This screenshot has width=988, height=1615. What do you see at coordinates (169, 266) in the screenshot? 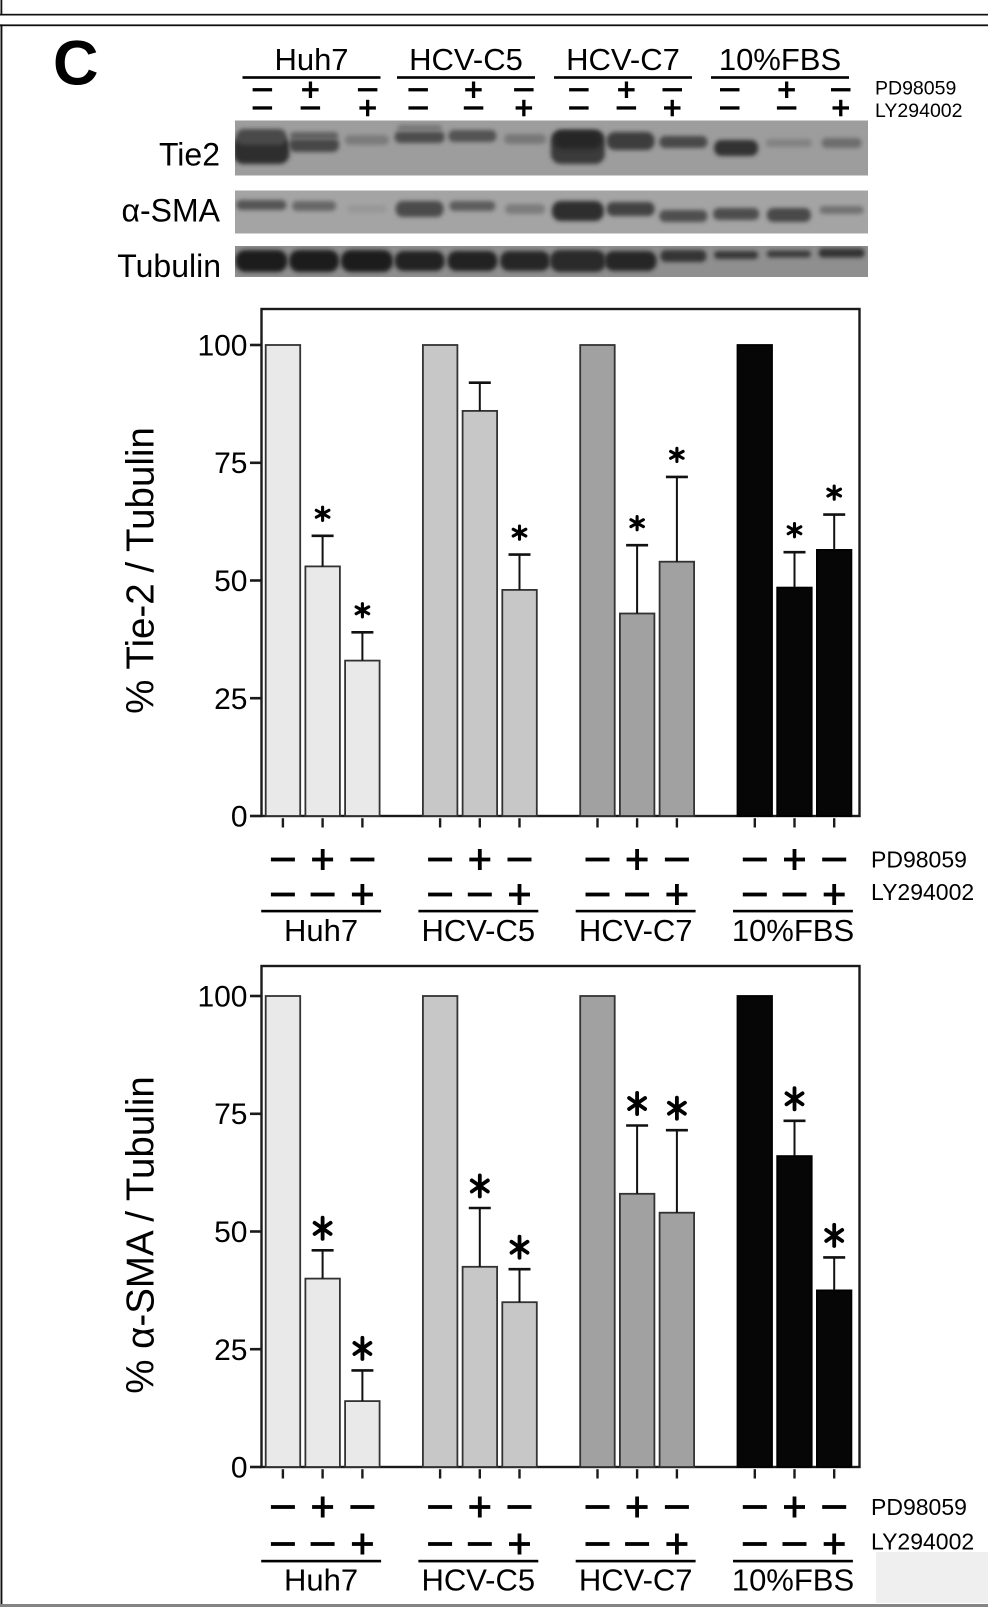
I see `svg-text: Tubulin` at bounding box center [169, 266].